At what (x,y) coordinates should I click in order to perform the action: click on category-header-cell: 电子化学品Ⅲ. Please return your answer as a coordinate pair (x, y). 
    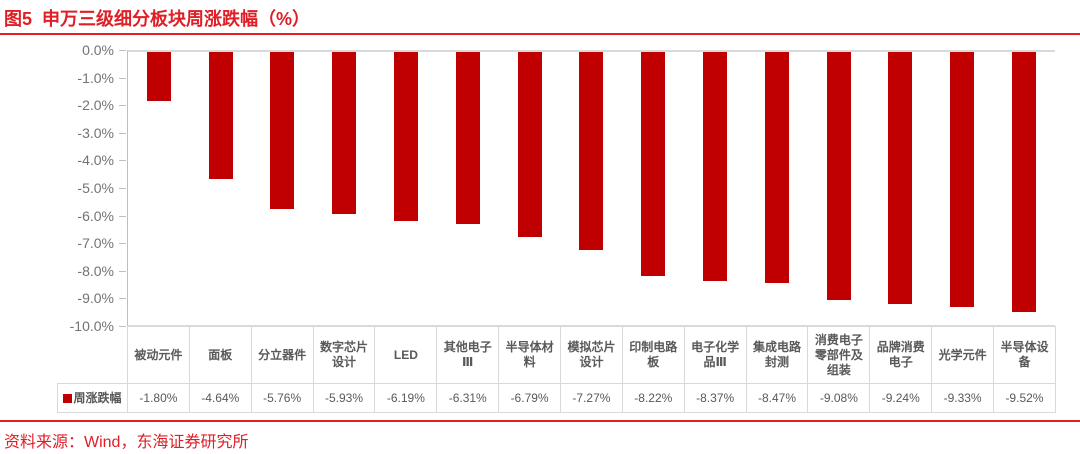
    Looking at the image, I should click on (715, 355).